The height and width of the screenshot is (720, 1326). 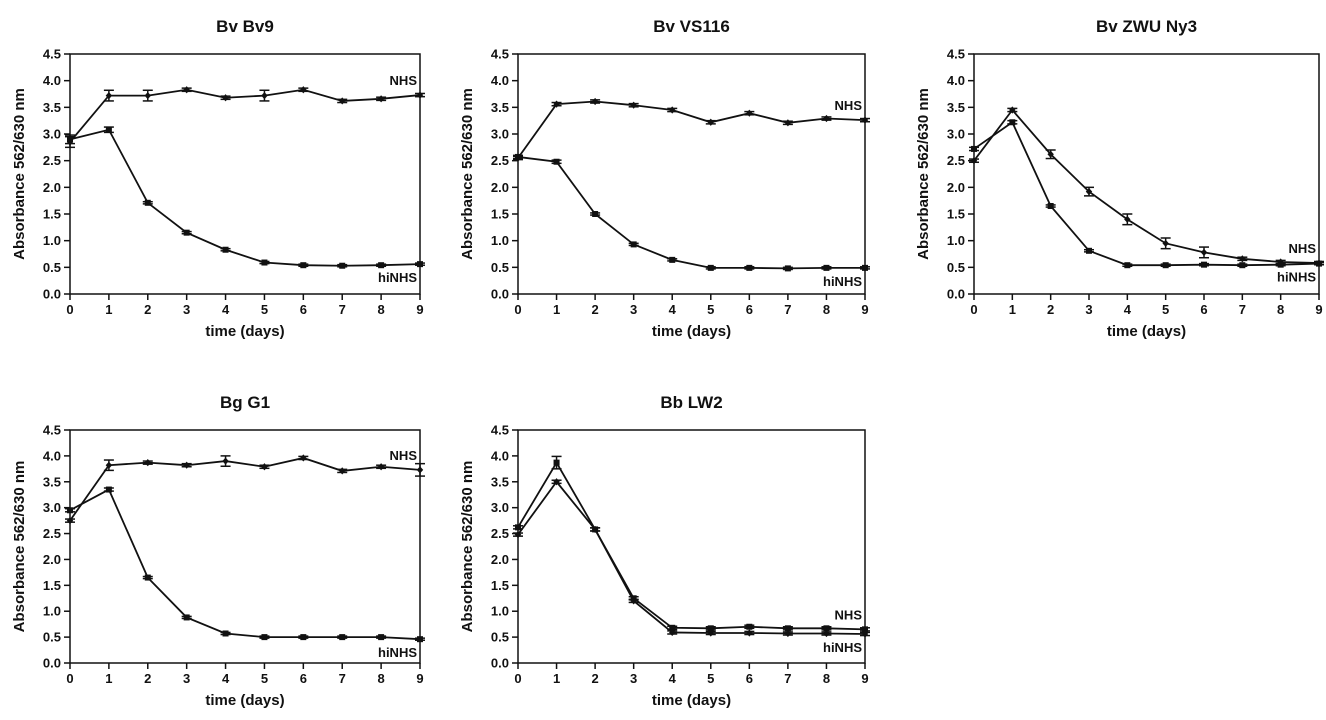 I want to click on chart-title: Bg G1, so click(x=245, y=402).